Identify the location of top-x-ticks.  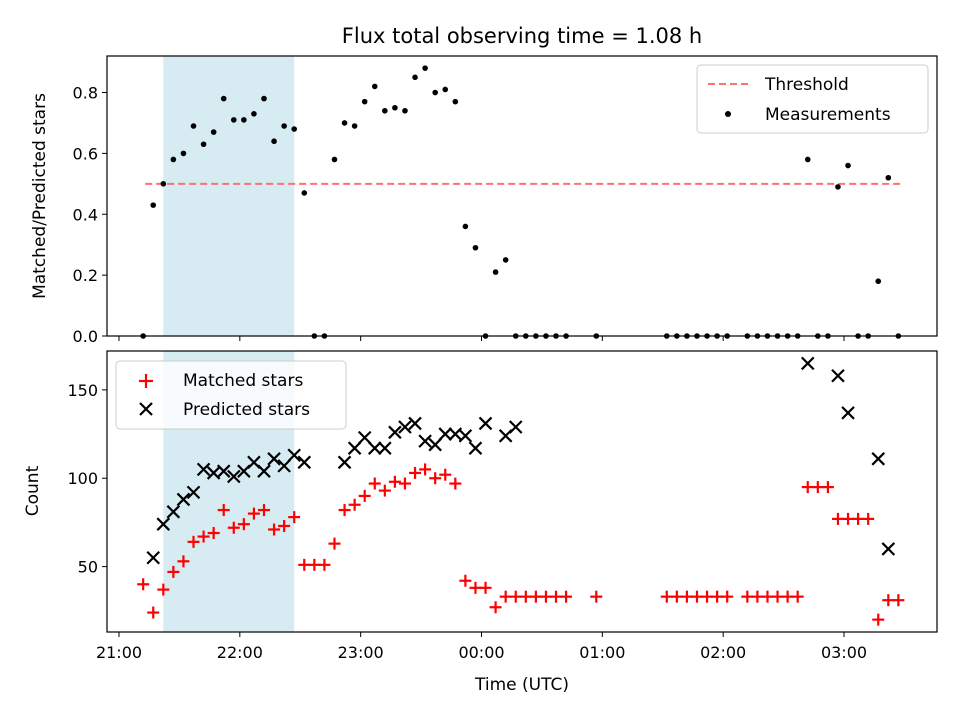
(481, 338).